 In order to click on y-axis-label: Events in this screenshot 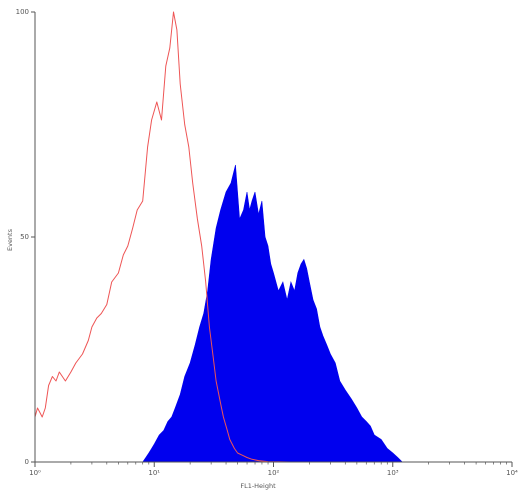, I will do `click(10, 239)`.